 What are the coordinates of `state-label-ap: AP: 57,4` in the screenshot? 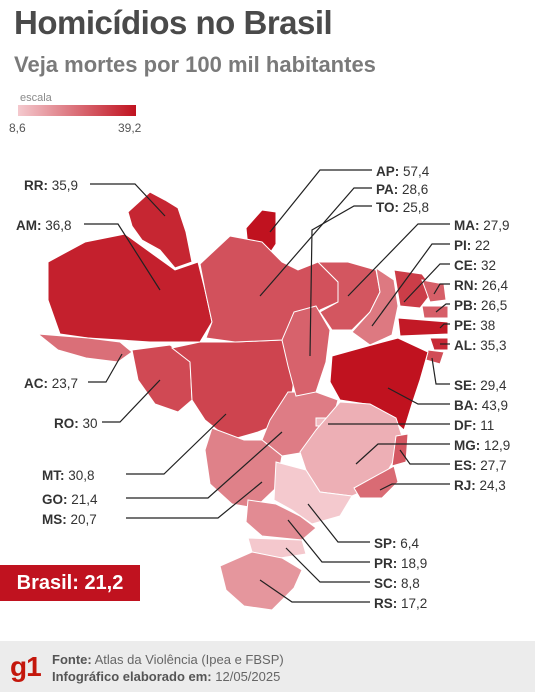 It's located at (403, 171).